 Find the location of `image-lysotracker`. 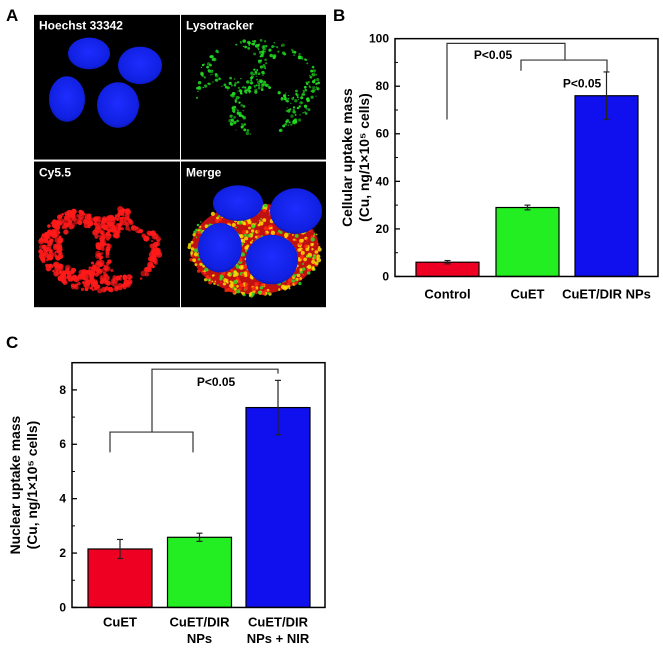

image-lysotracker is located at coordinates (253, 87).